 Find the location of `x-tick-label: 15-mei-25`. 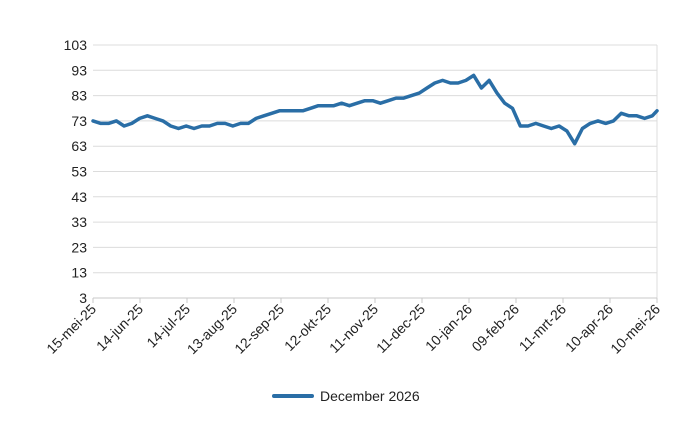

x-tick-label: 15-mei-25 is located at coordinates (71, 329).